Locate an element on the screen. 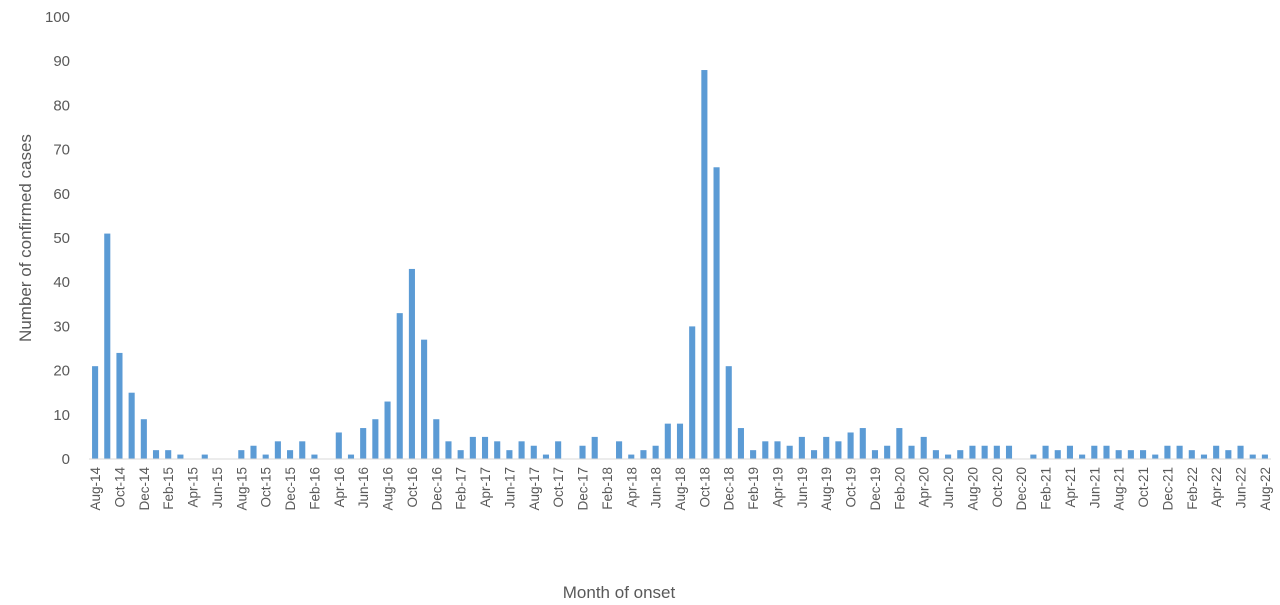 The image size is (1280, 605). x-tick-label: Apr-21 is located at coordinates (1070, 487).